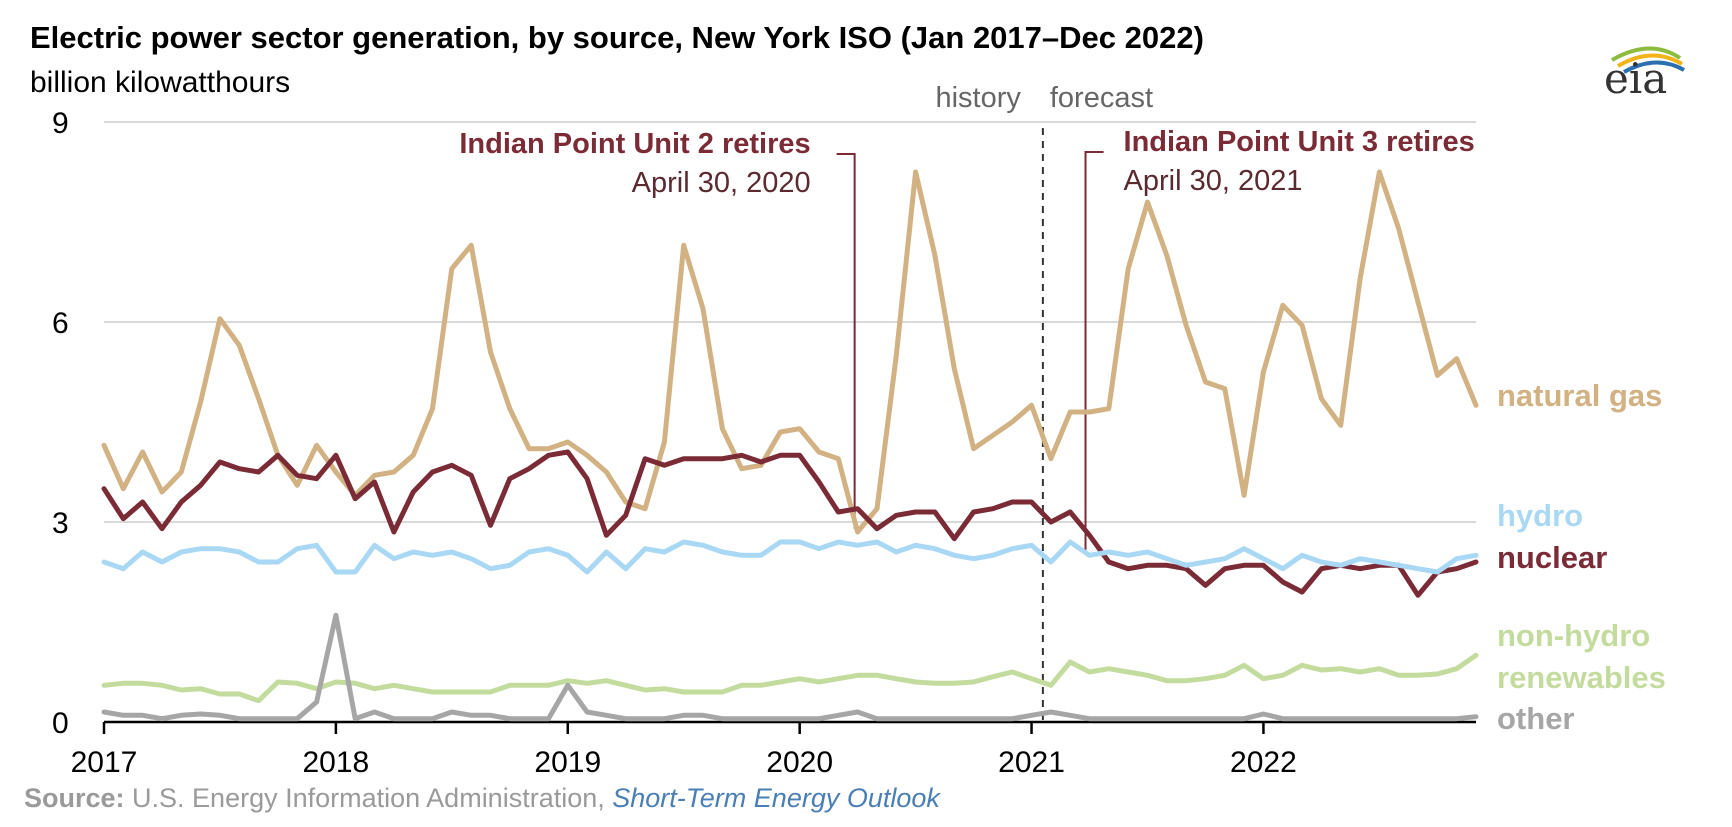  Describe the element at coordinates (567, 762) in the screenshot. I see `x-tick-label: 2019` at that location.